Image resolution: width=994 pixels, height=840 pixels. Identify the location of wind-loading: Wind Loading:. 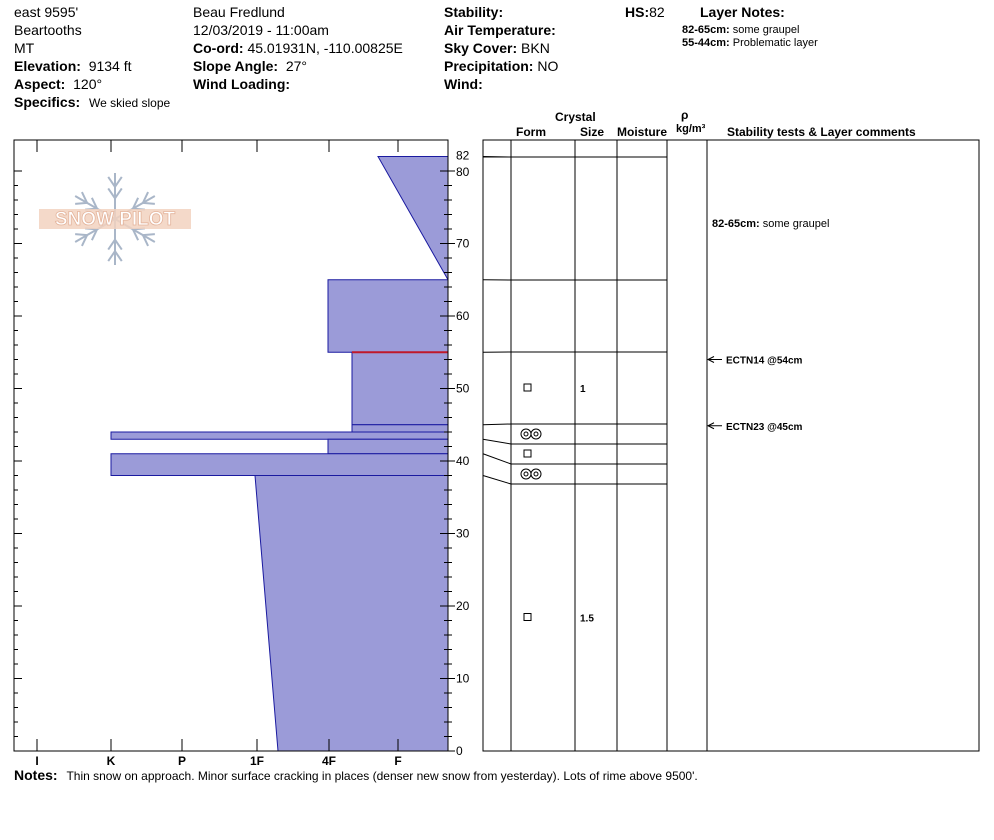
(242, 84).